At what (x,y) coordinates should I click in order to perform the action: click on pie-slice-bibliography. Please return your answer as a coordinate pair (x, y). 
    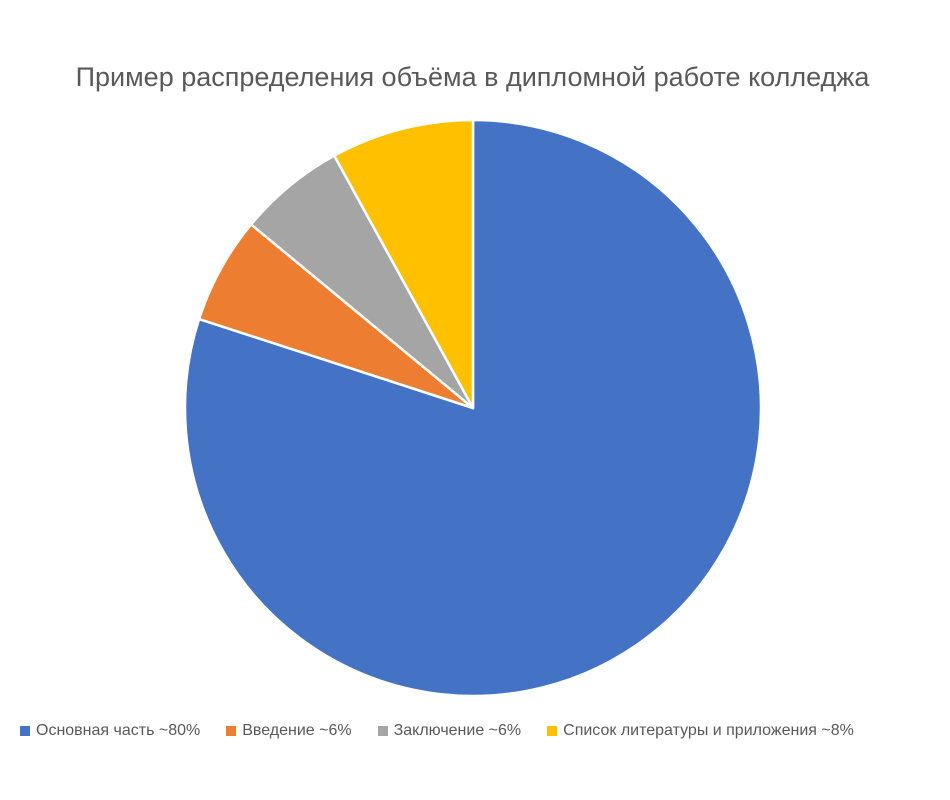
    Looking at the image, I should click on (404, 264).